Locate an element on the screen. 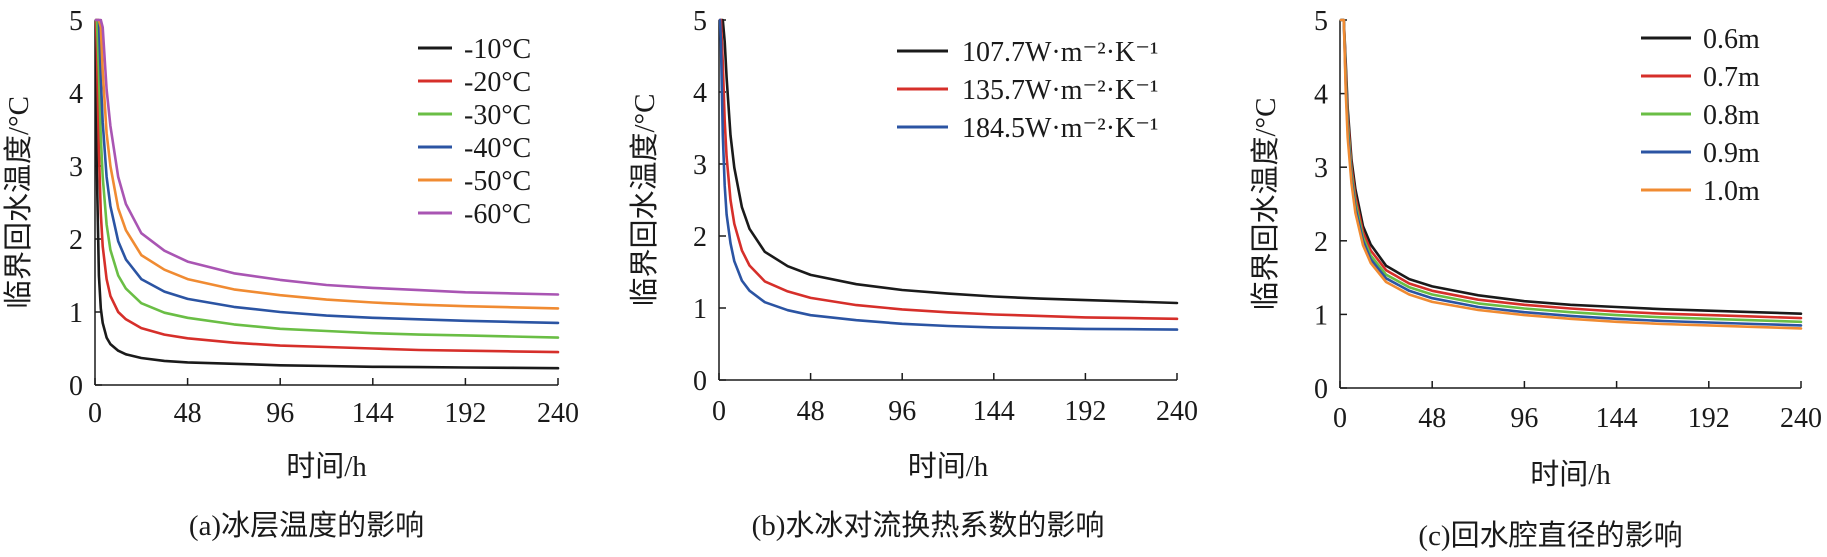  panel-caption: (b)水冰对流换热系数的影响 is located at coordinates (928, 525).